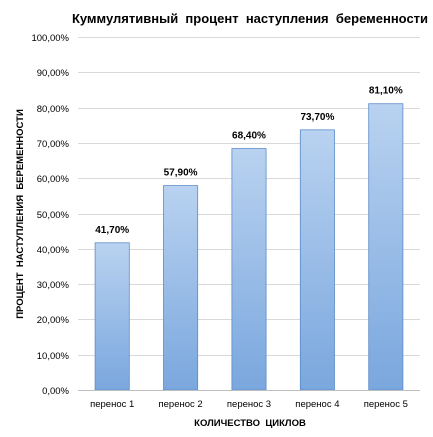  What do you see at coordinates (53, 250) in the screenshot?
I see `y-tick-label: 40,00%` at bounding box center [53, 250].